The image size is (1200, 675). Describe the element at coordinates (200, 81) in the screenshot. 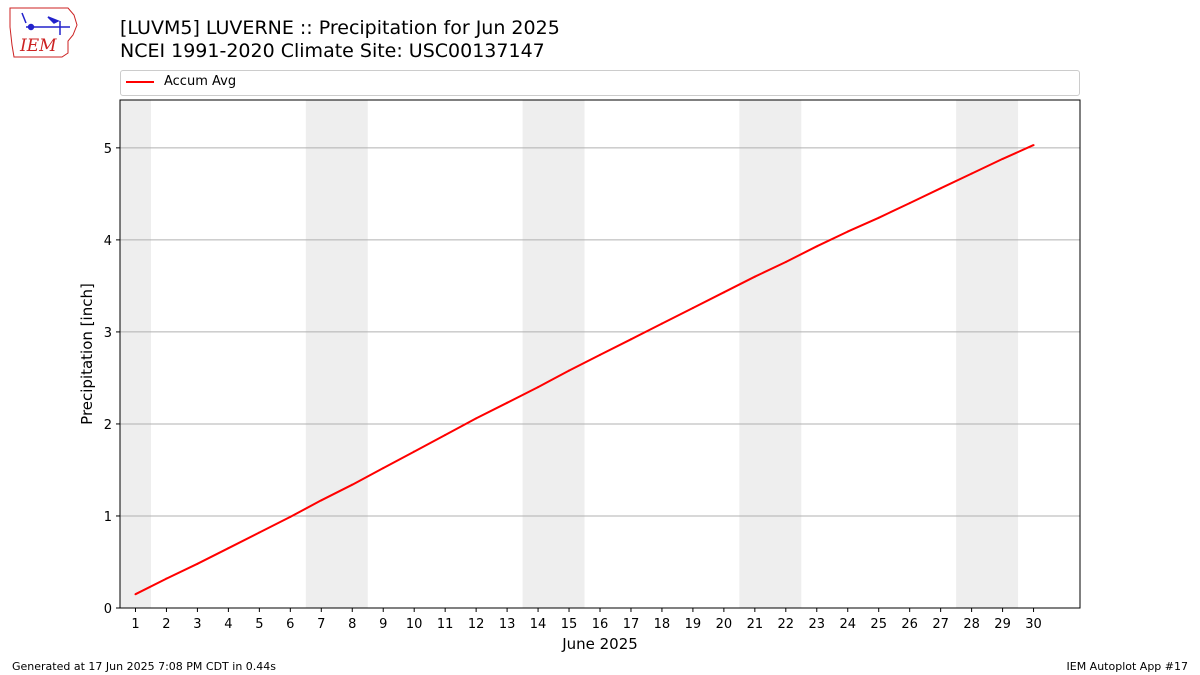

I see `legend-label-accum-avg: Accum Avg` at that location.